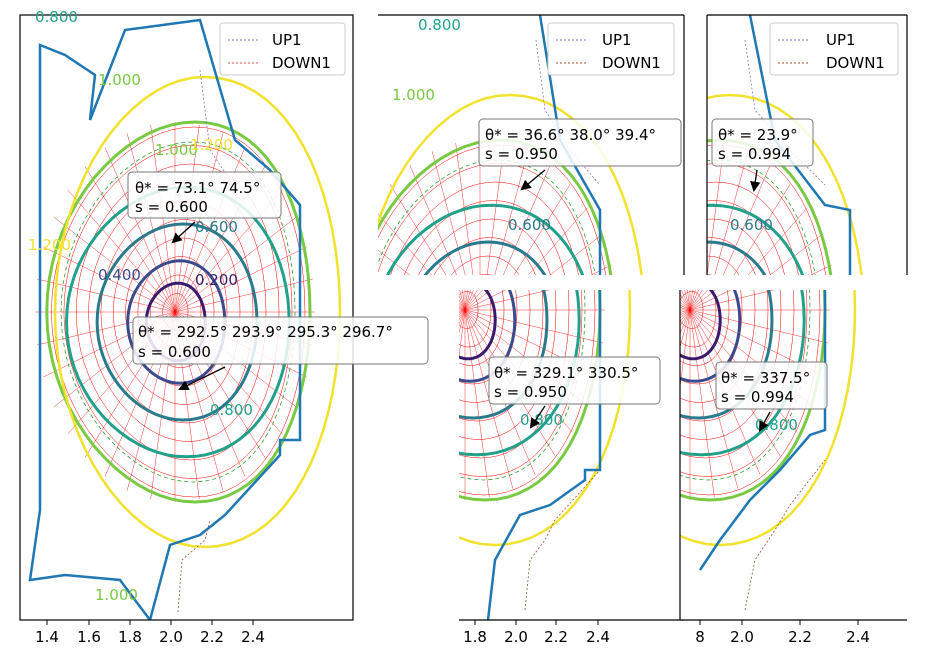 This screenshot has height=669, width=931. Describe the element at coordinates (220, 135) in the screenshot. I see `up1-boundary-line` at that location.